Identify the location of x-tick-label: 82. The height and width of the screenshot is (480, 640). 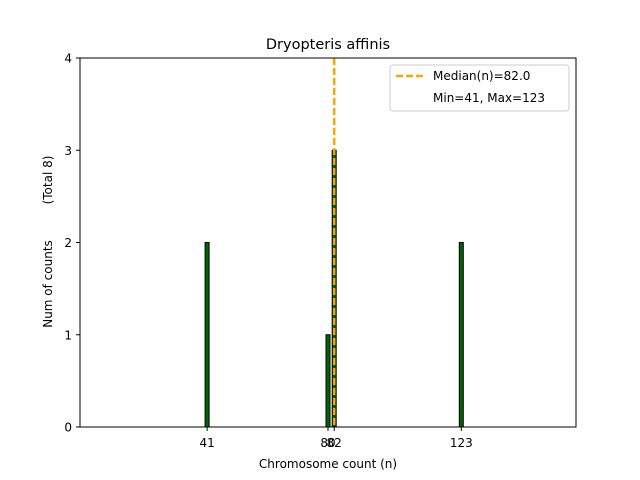
(334, 443).